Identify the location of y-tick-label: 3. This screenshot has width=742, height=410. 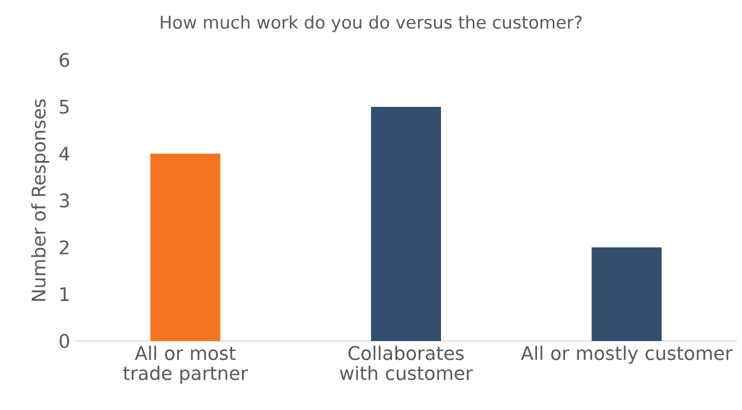
(64, 200).